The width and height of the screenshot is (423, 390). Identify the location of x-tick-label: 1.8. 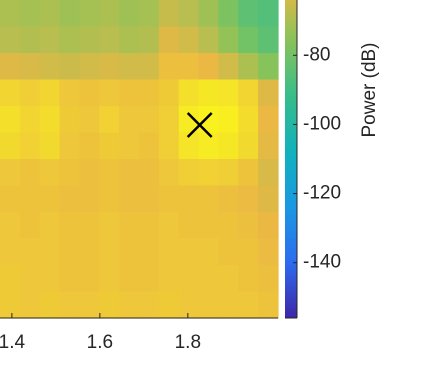
(188, 342).